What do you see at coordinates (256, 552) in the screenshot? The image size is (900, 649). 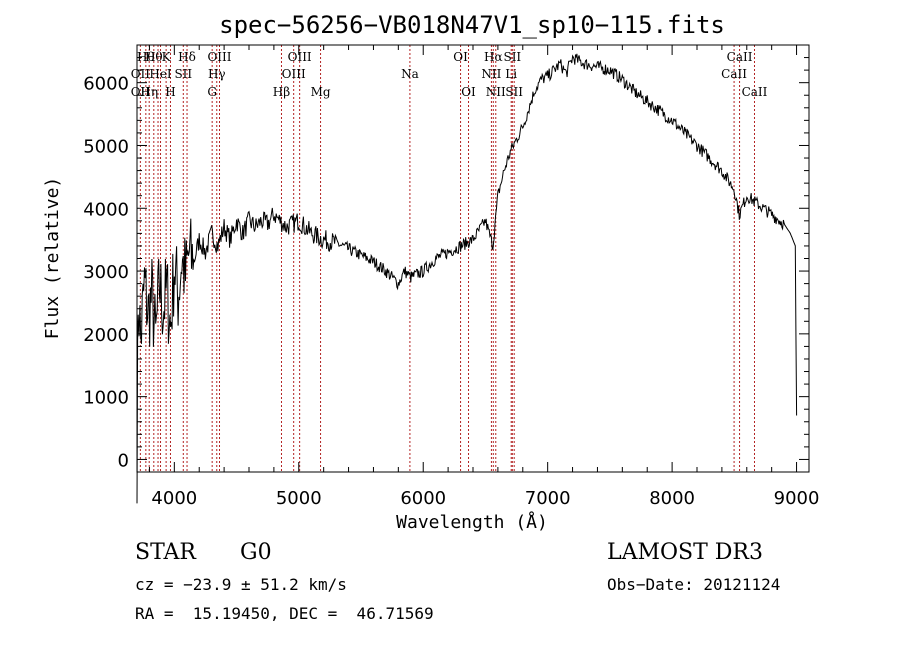 I see `object-subclass: G0` at bounding box center [256, 552].